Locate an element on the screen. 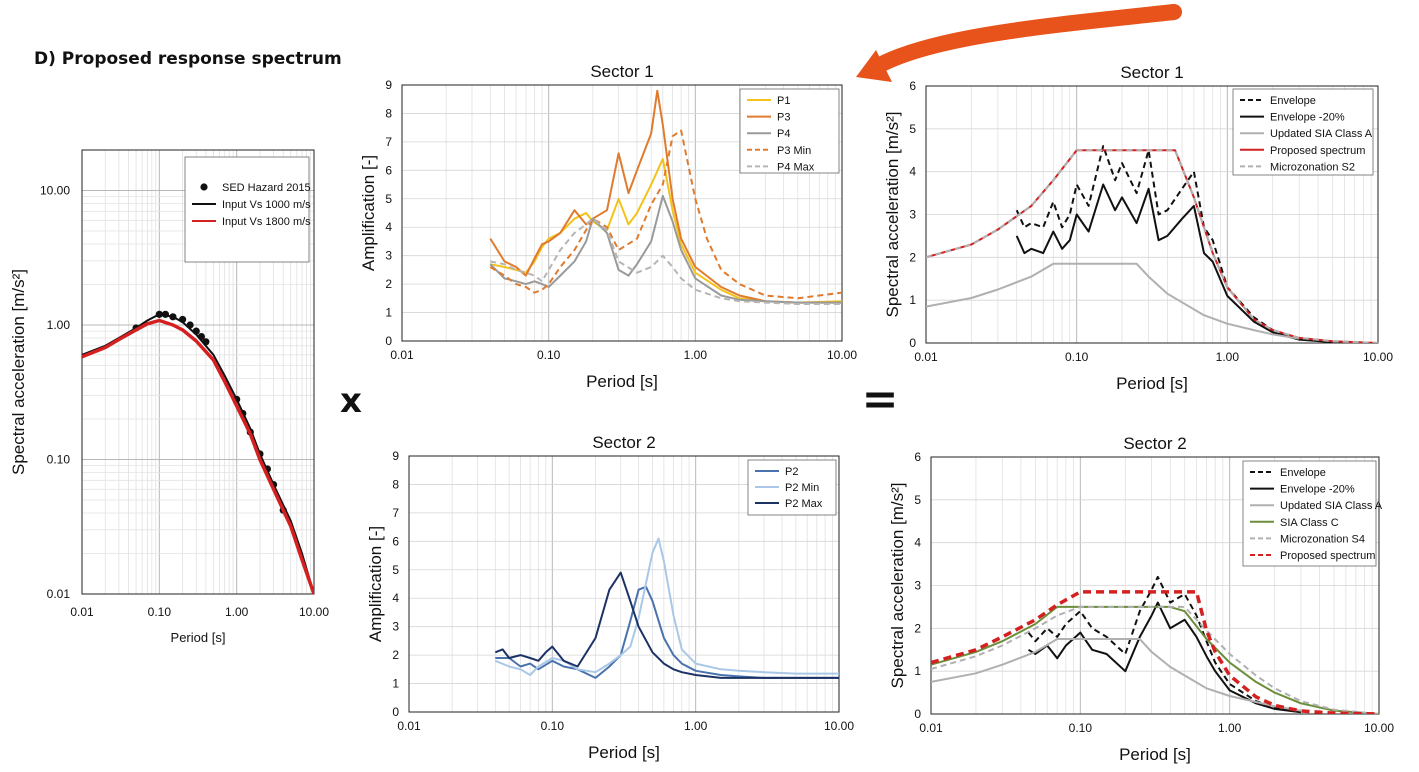 The height and width of the screenshot is (772, 1419). legend-label: Microzonation S4 is located at coordinates (1322, 539).